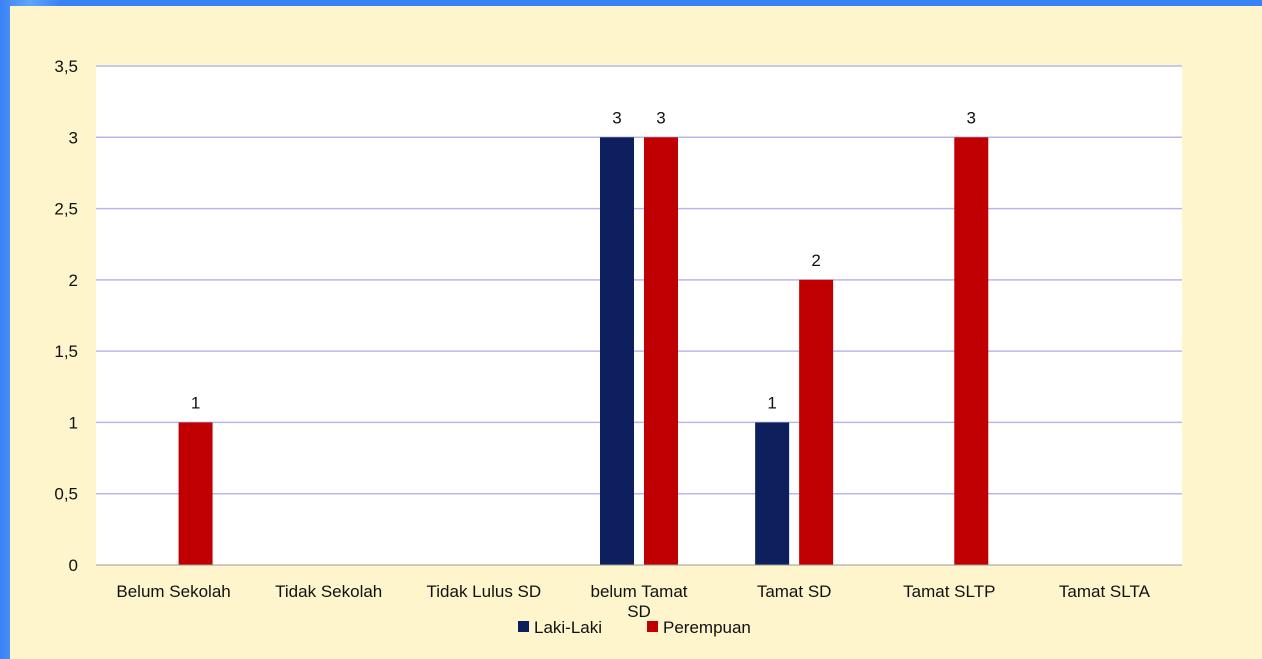 Image resolution: width=1262 pixels, height=659 pixels. I want to click on data-label: 2, so click(815, 260).